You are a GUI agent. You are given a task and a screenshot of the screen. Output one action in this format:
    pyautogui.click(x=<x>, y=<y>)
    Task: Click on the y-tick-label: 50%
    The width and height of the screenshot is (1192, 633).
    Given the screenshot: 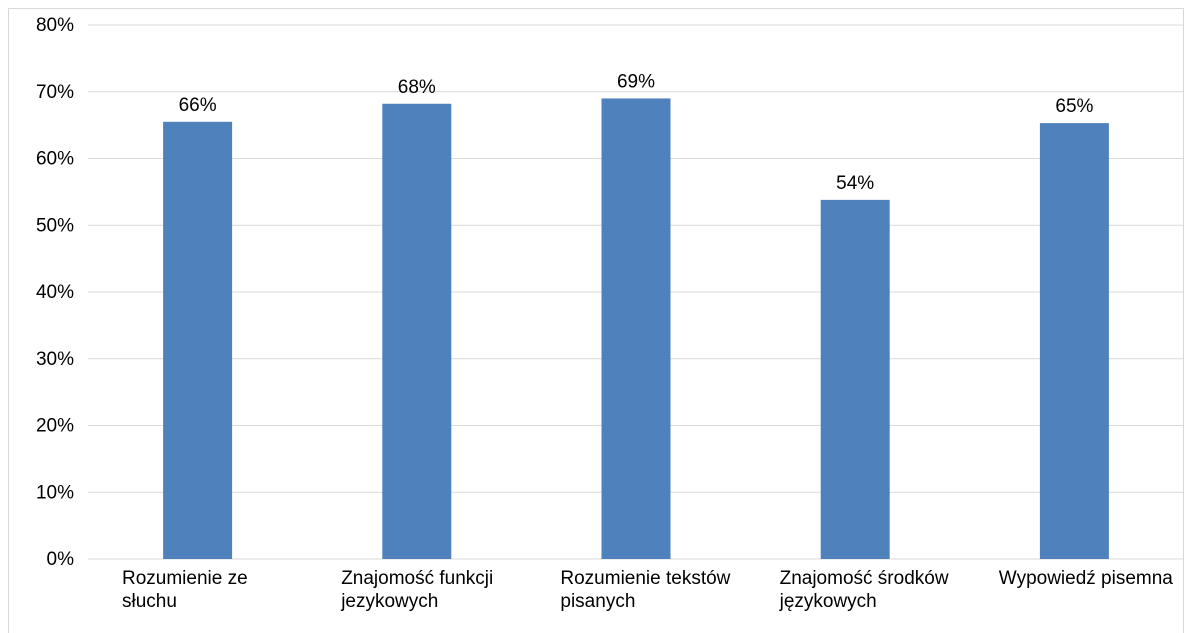 What is the action you would take?
    pyautogui.click(x=55, y=225)
    